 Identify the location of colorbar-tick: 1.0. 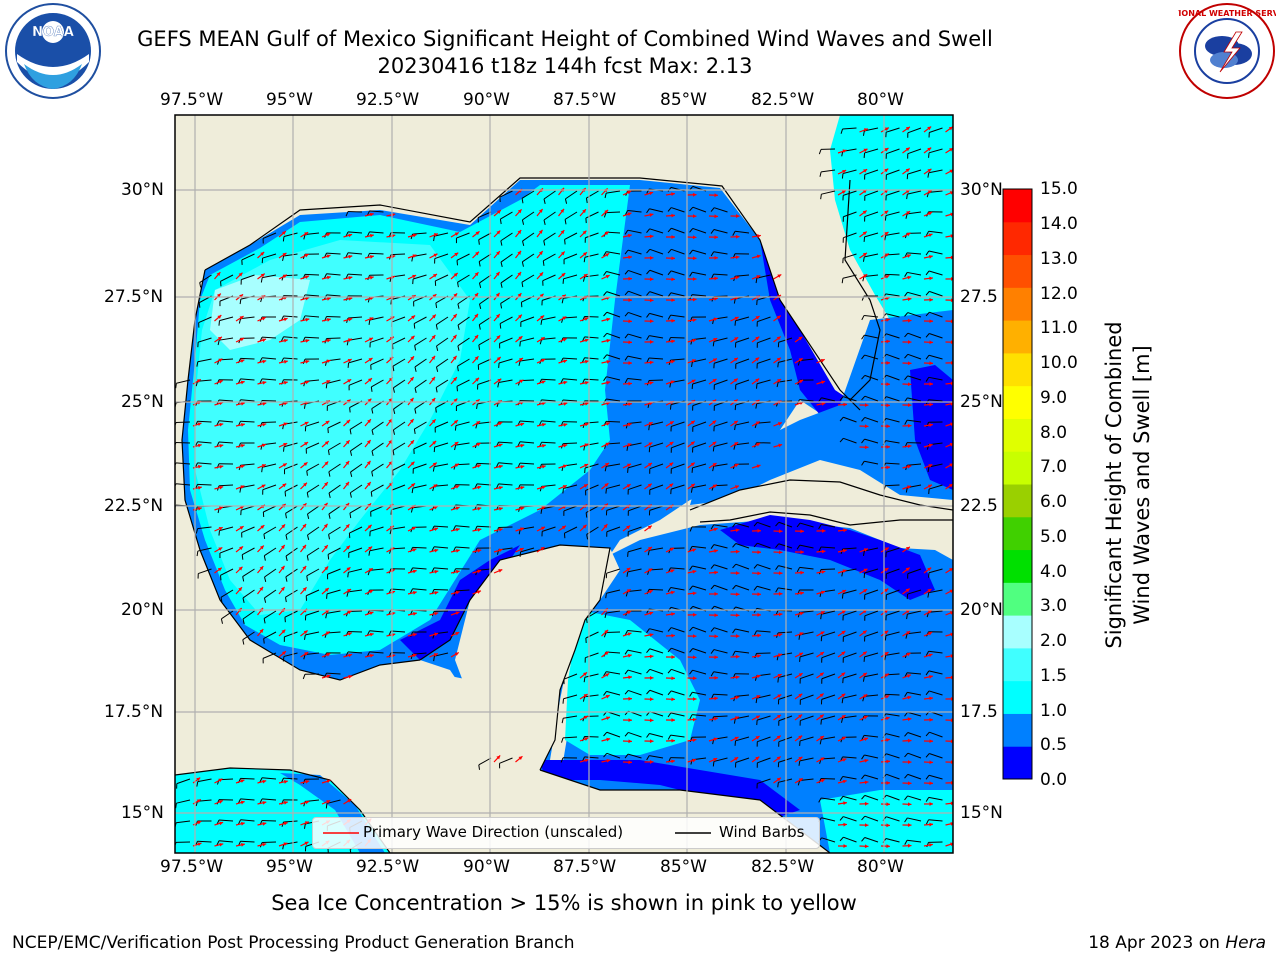
(1054, 711).